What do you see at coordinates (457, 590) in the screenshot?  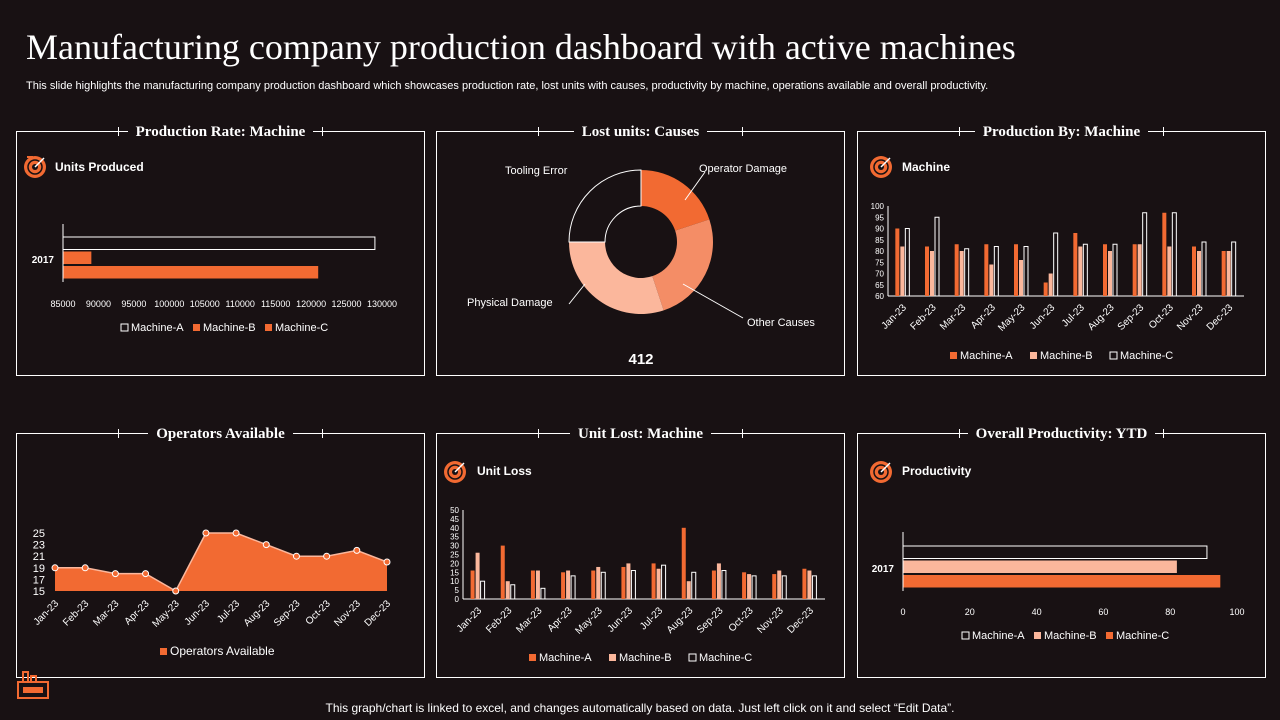 I see `y-tick-label: 5` at bounding box center [457, 590].